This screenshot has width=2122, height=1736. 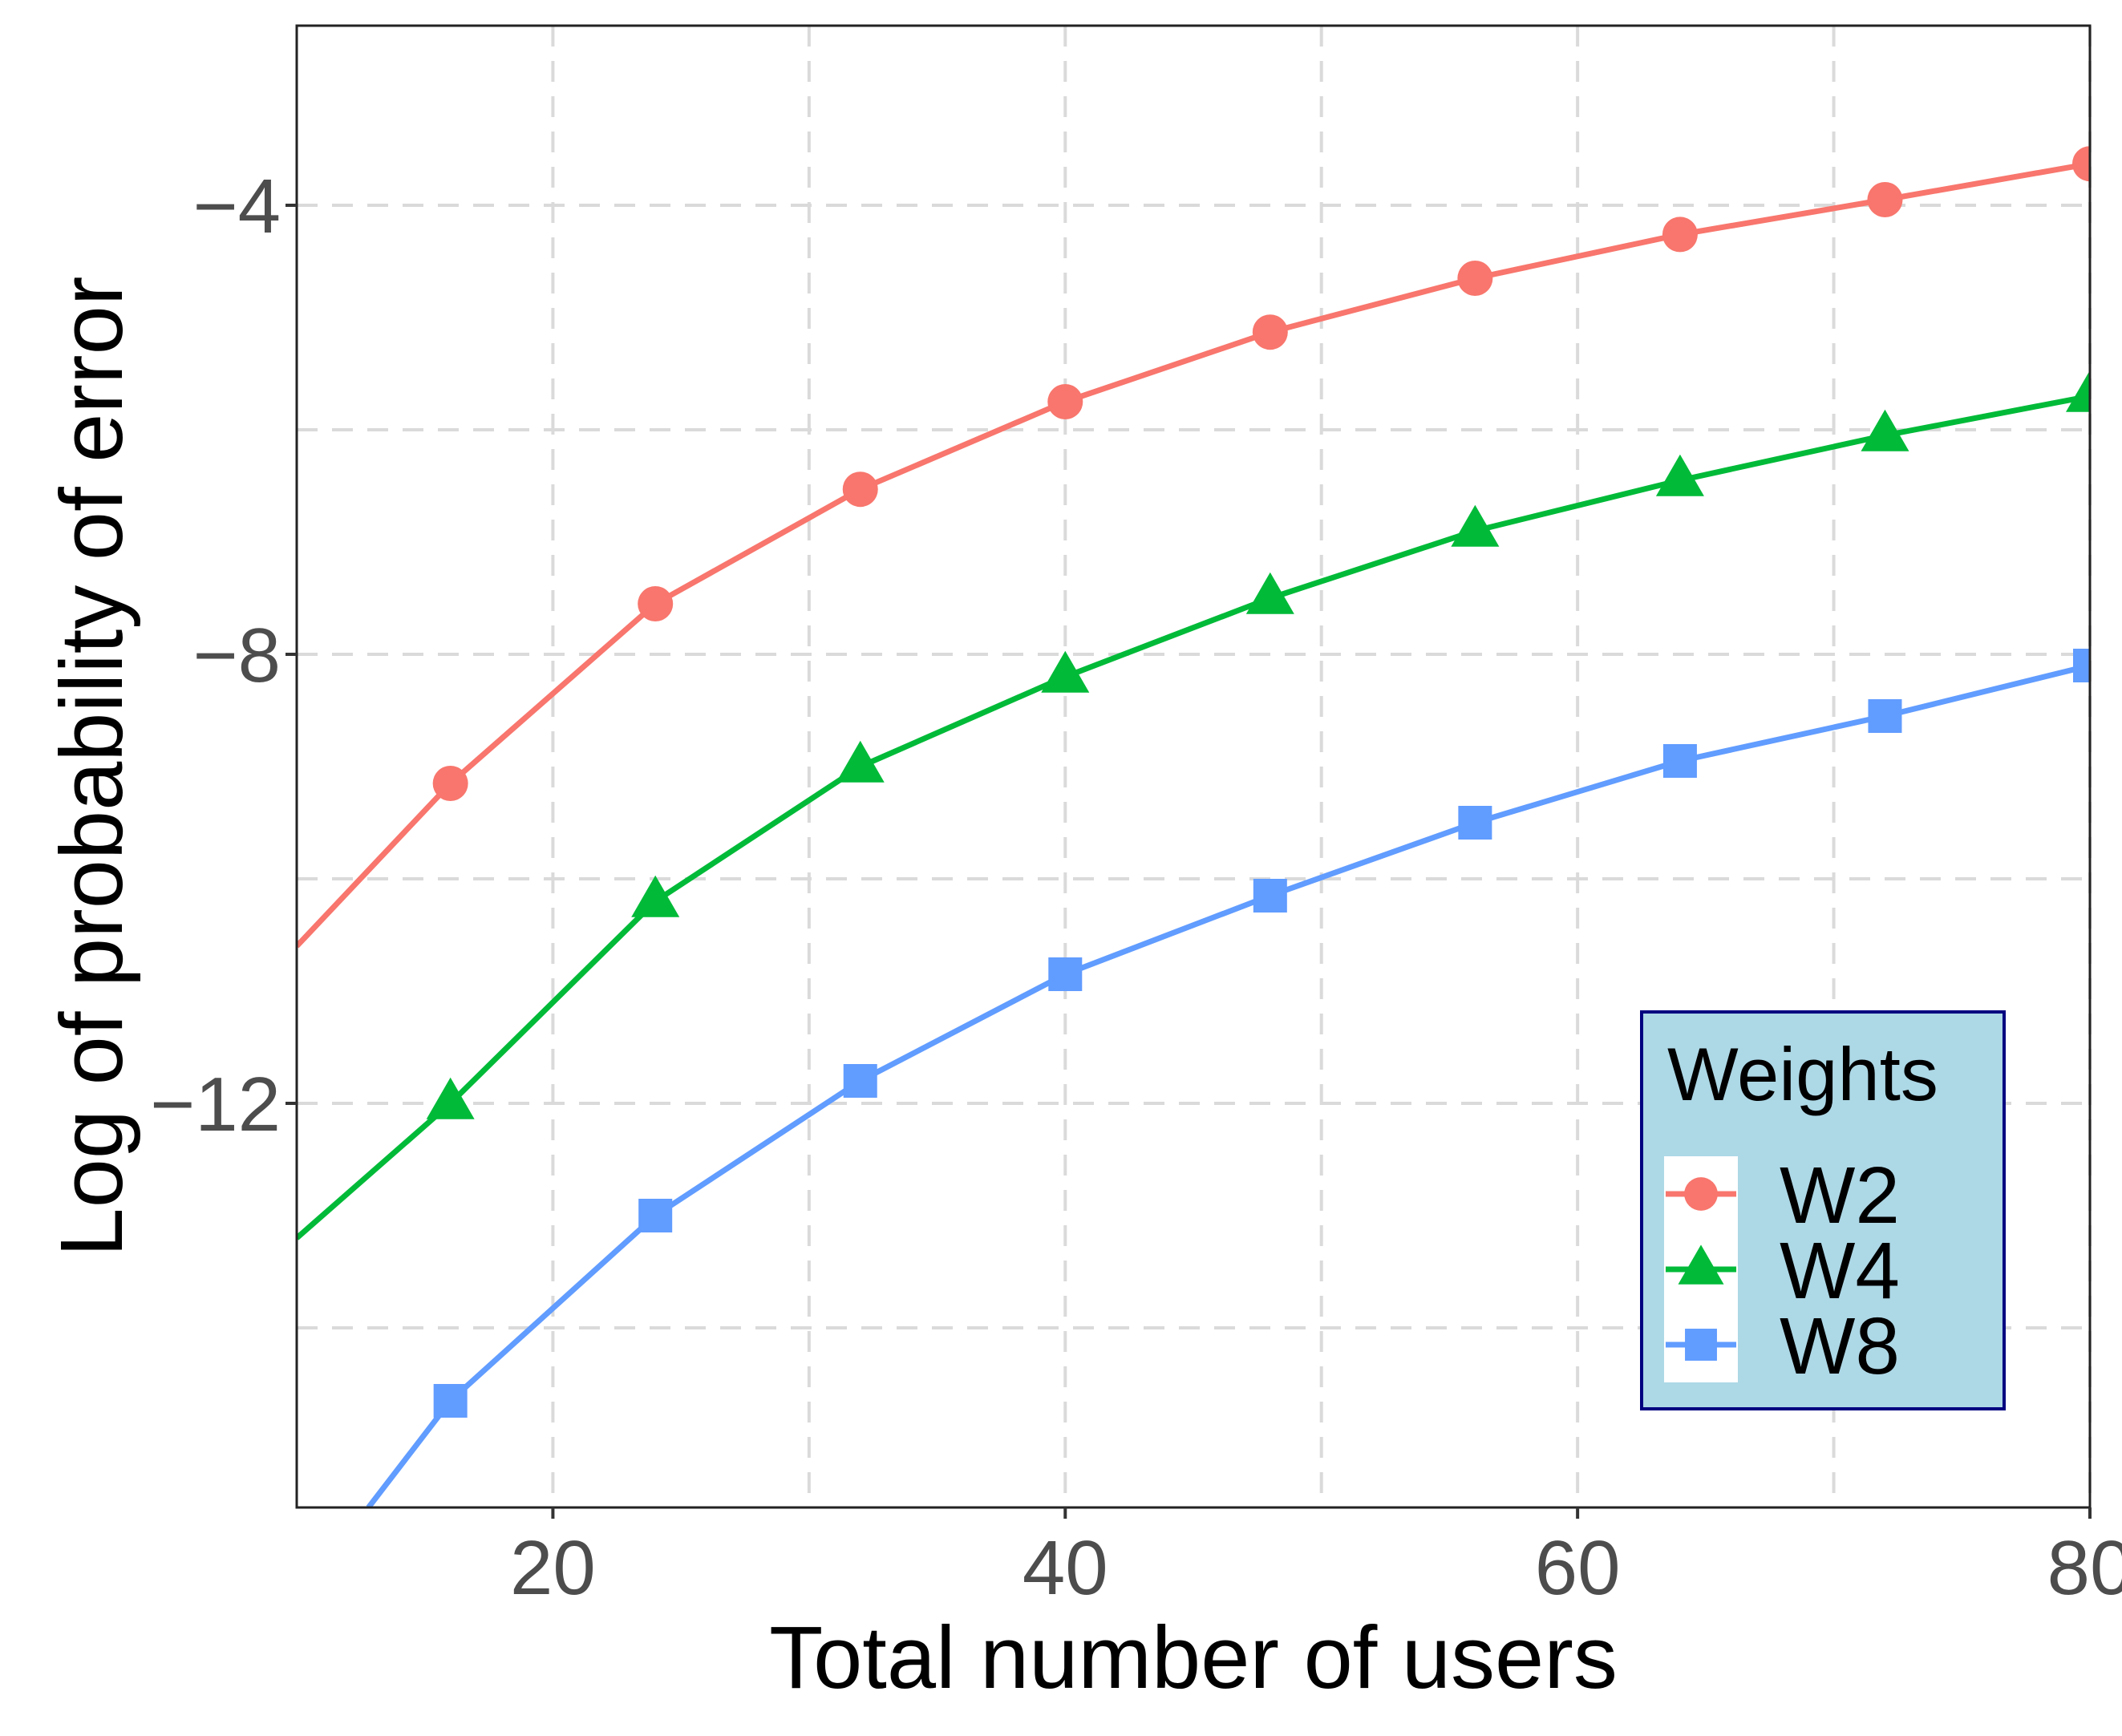 I want to click on x-axis-title: Total number of users, so click(x=1193, y=1658).